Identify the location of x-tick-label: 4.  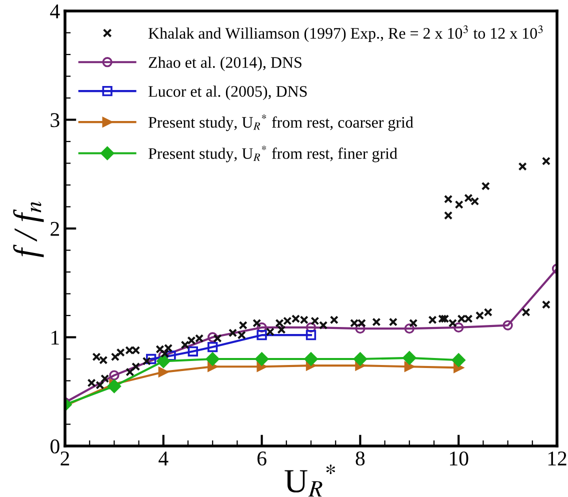
(163, 459).